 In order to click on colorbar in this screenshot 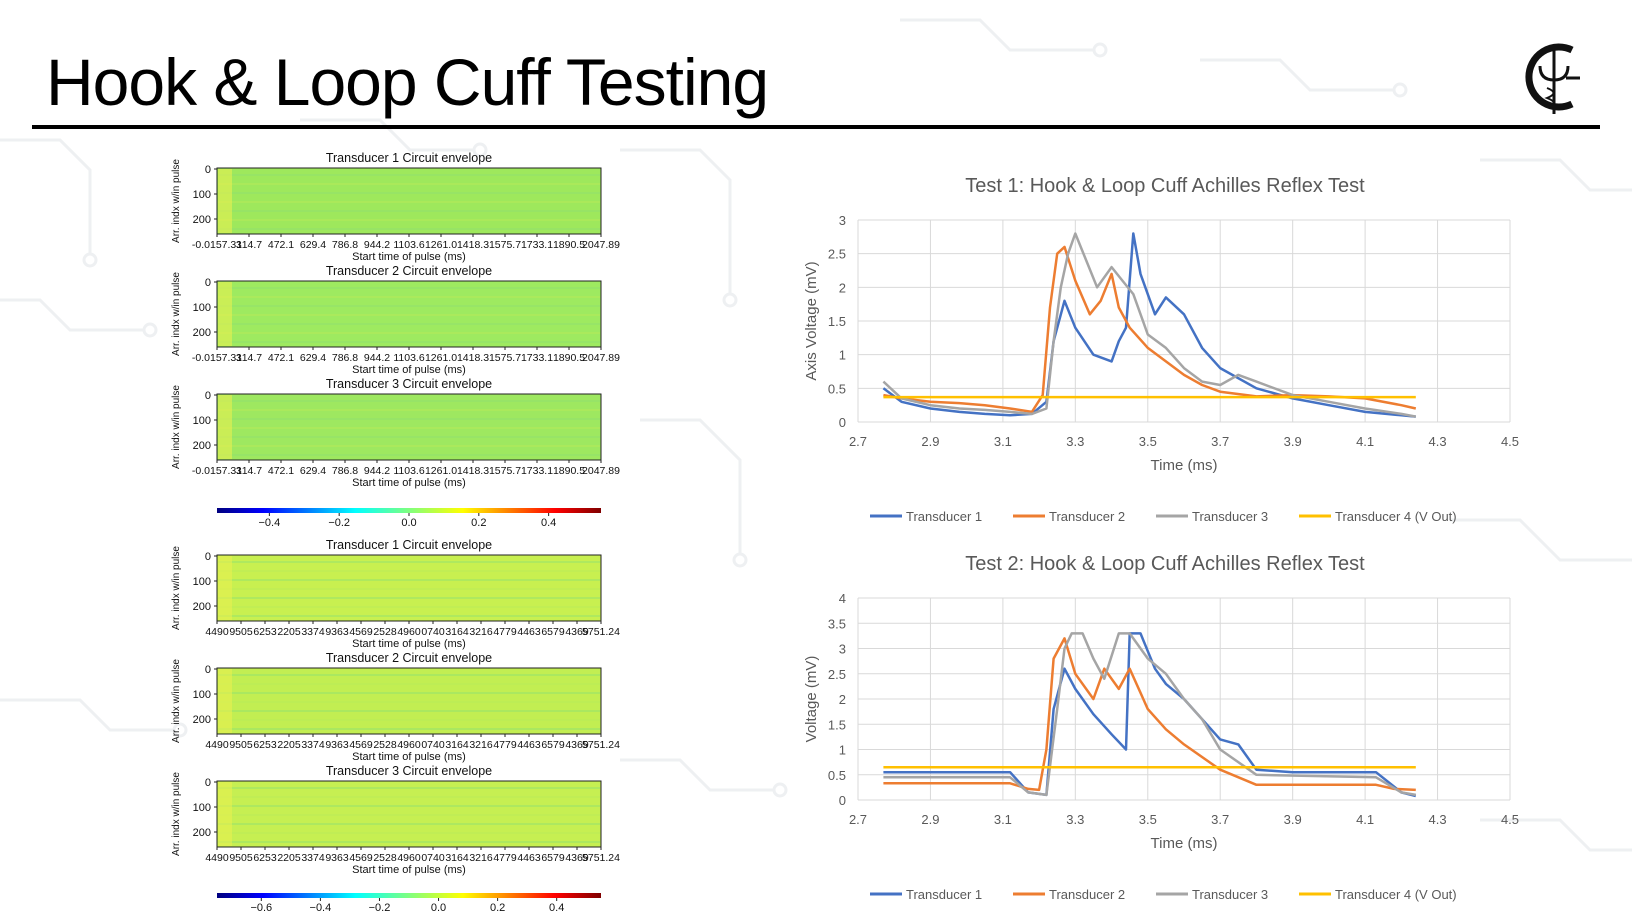, I will do `click(409, 510)`.